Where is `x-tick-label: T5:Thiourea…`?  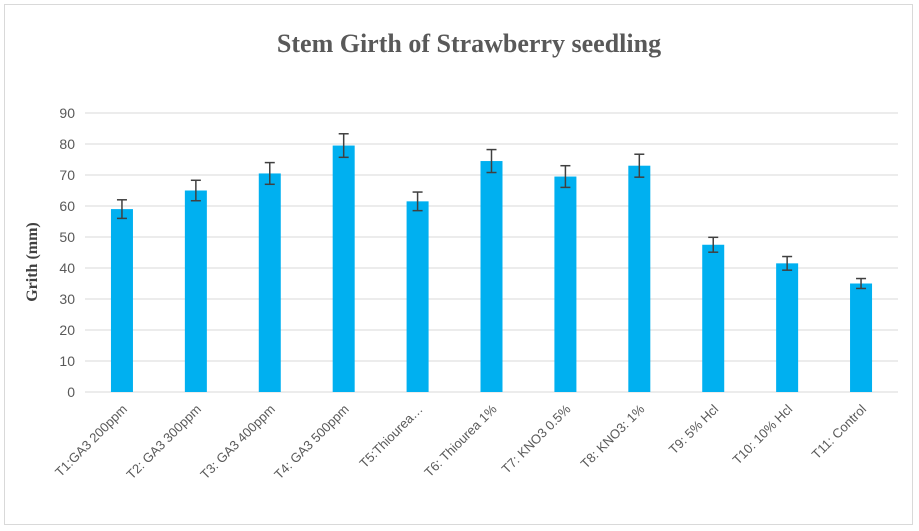
x-tick-label: T5:Thiourea… is located at coordinates (390, 436).